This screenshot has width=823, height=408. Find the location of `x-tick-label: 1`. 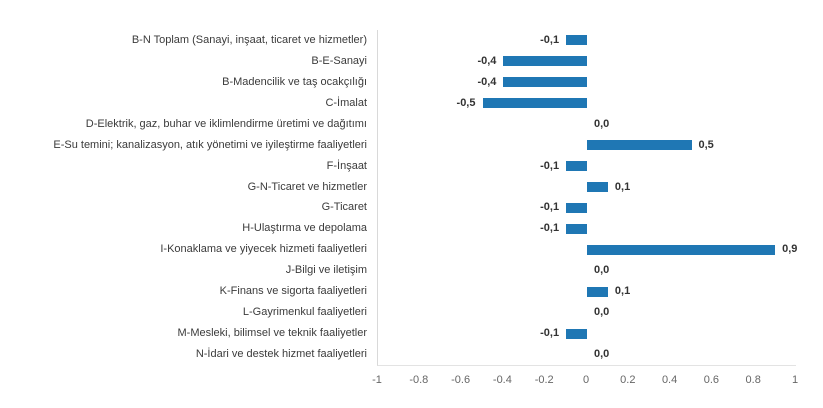

x-tick-label: 1 is located at coordinates (795, 380).